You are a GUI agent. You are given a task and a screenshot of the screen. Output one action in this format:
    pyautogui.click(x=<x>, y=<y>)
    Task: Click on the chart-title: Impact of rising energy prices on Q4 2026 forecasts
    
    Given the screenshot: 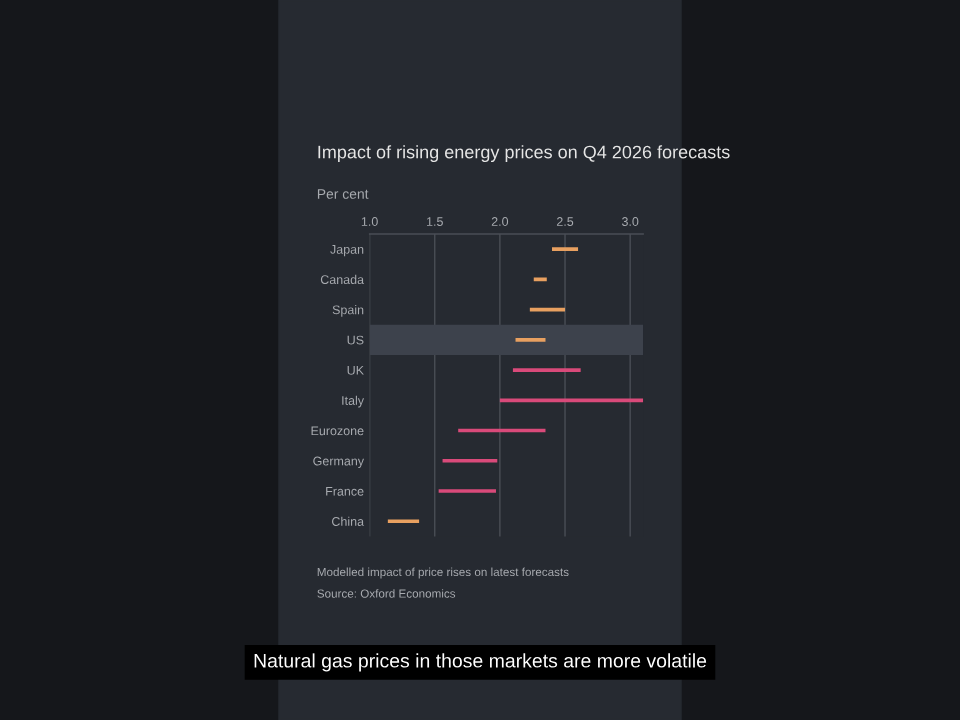 What is the action you would take?
    pyautogui.click(x=524, y=153)
    